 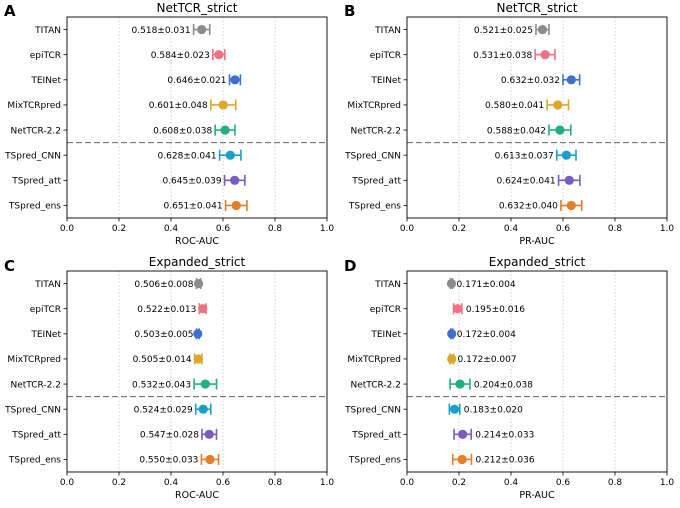 I want to click on x-axis-label: ROC-AUC, so click(x=197, y=241).